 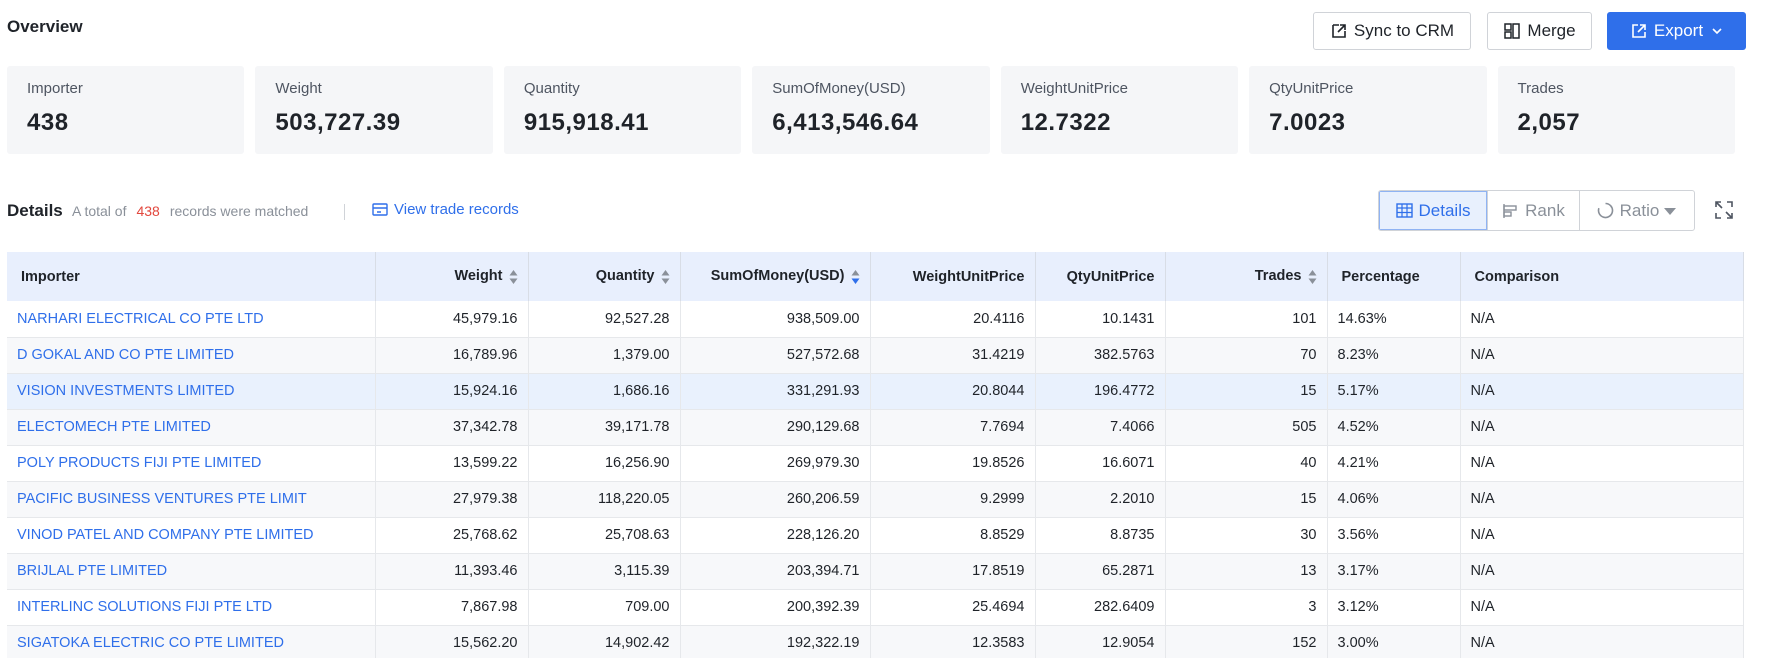 I want to click on table-cell: 16,789.96, so click(x=452, y=355).